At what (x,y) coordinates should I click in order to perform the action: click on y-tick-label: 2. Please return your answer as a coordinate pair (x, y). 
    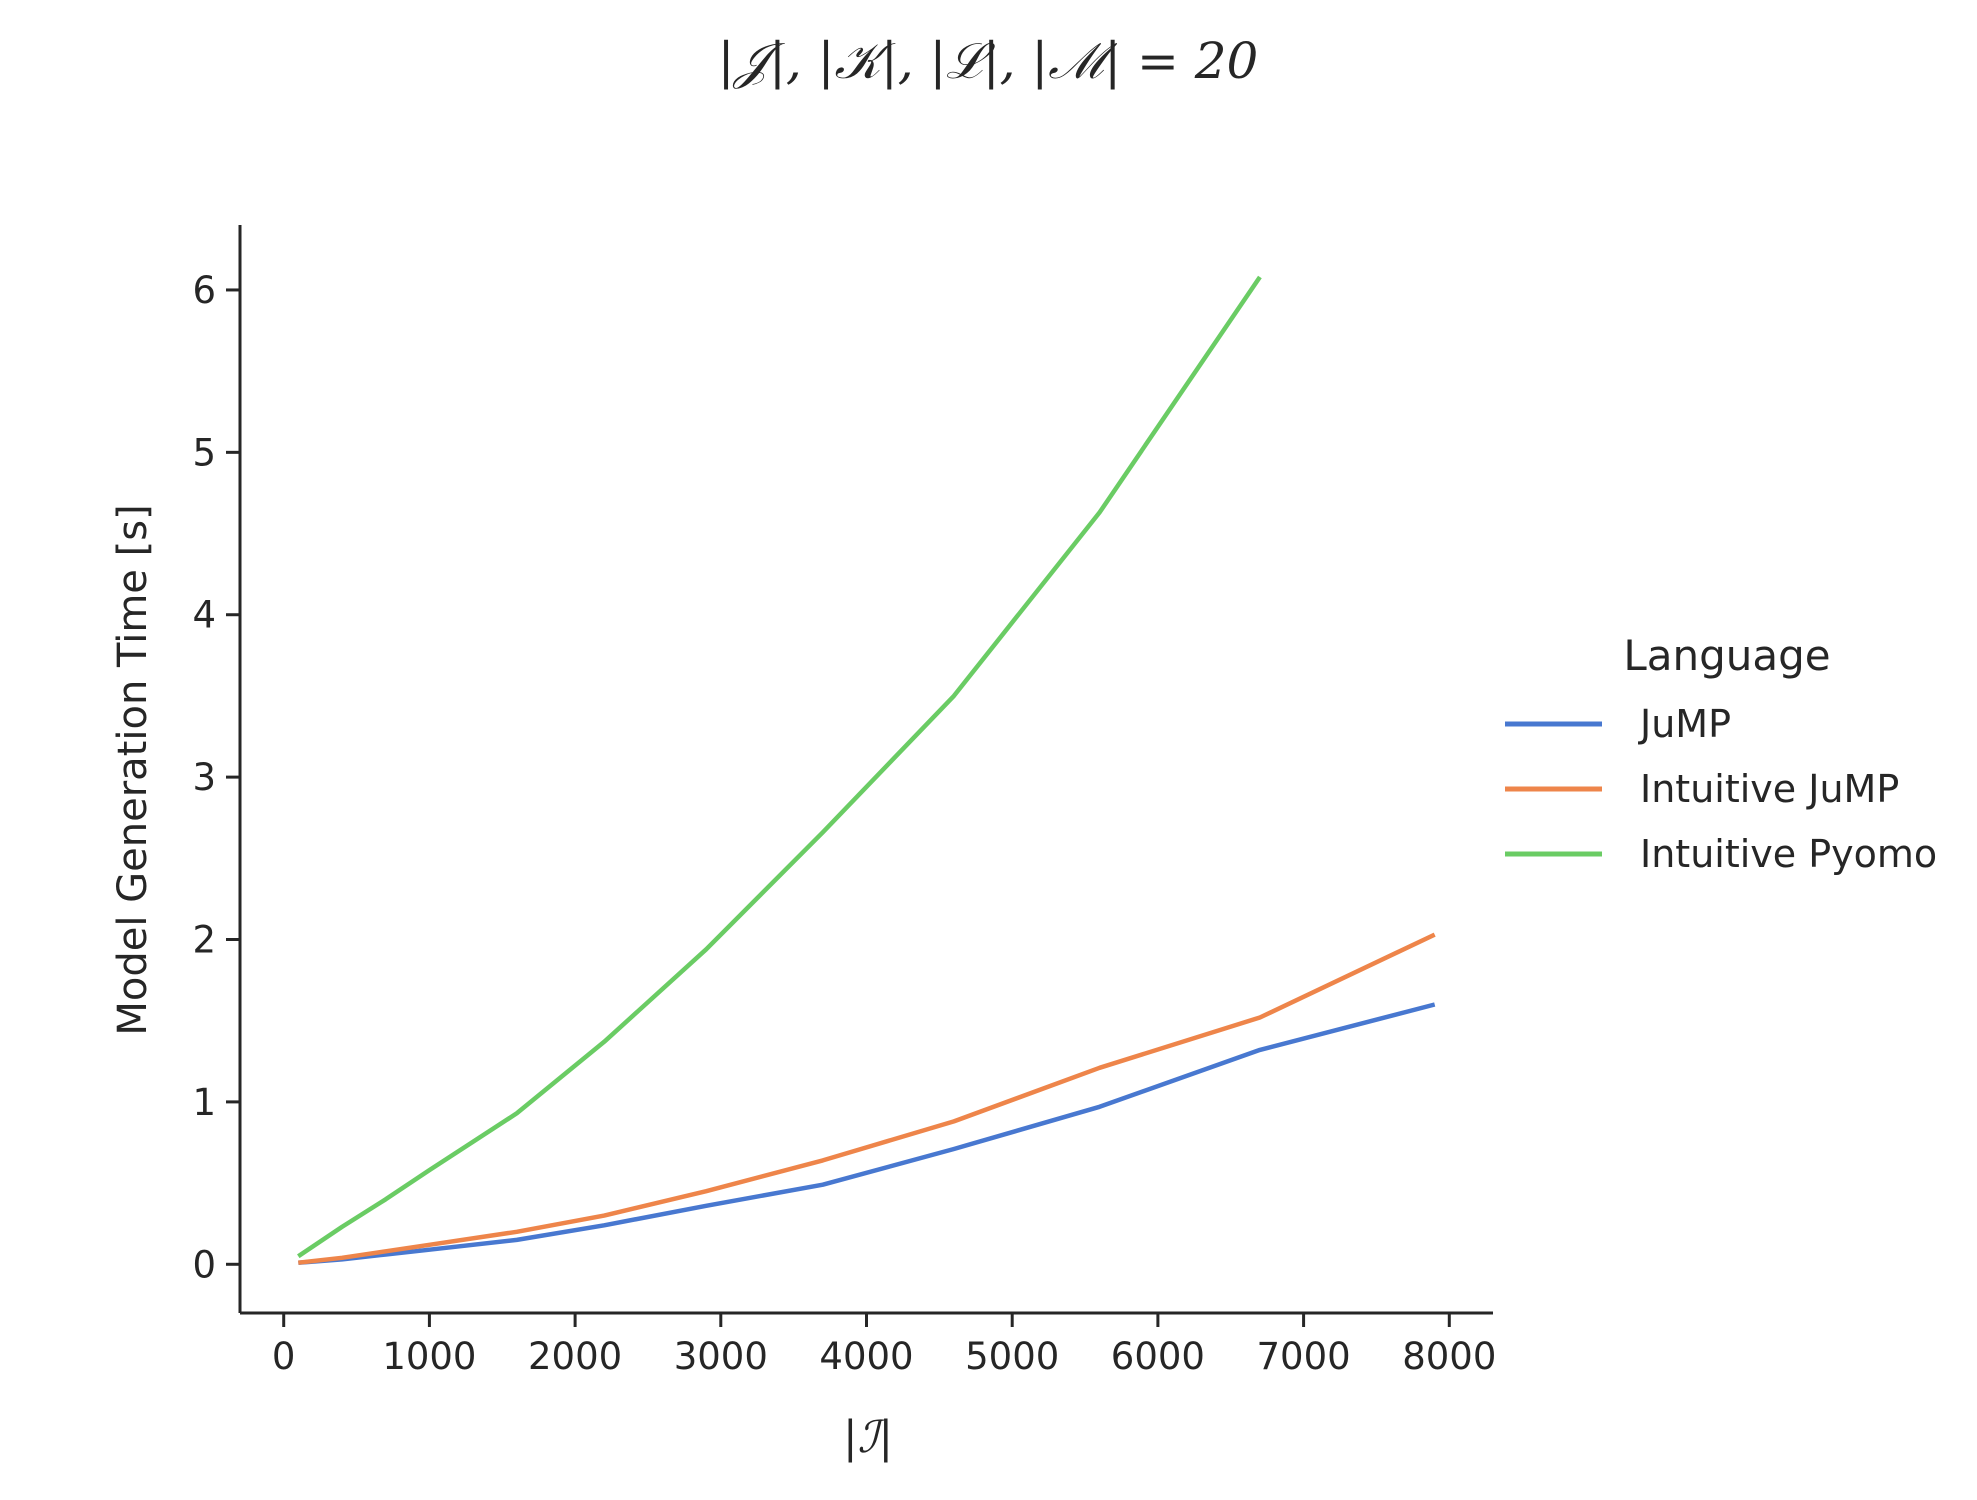
    Looking at the image, I should click on (204, 940).